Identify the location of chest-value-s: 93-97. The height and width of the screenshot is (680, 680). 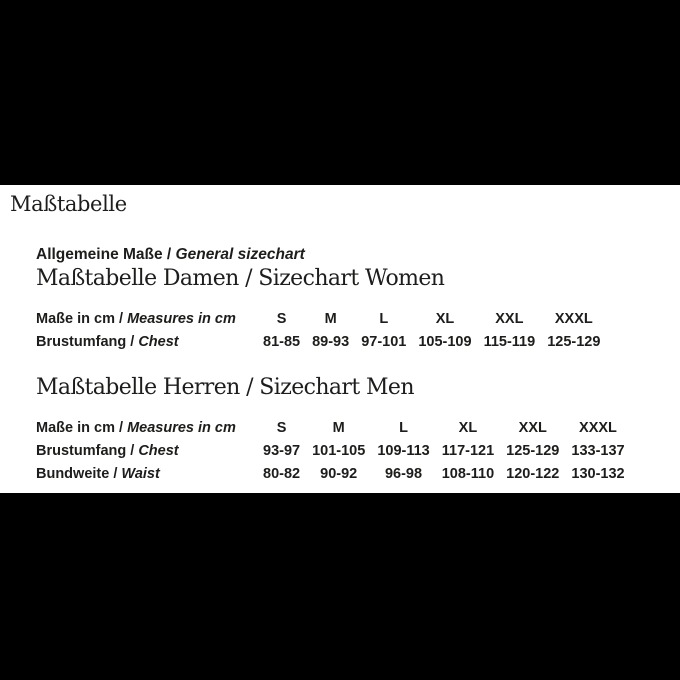
(282, 451).